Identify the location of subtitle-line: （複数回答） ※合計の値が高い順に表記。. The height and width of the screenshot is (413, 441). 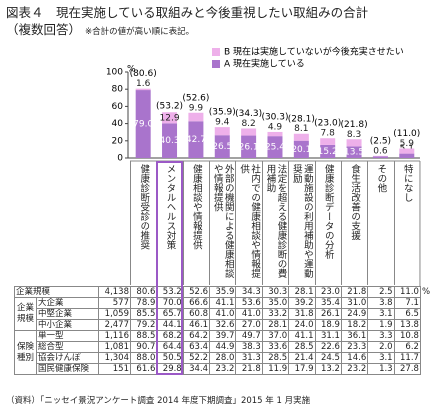
(187, 31).